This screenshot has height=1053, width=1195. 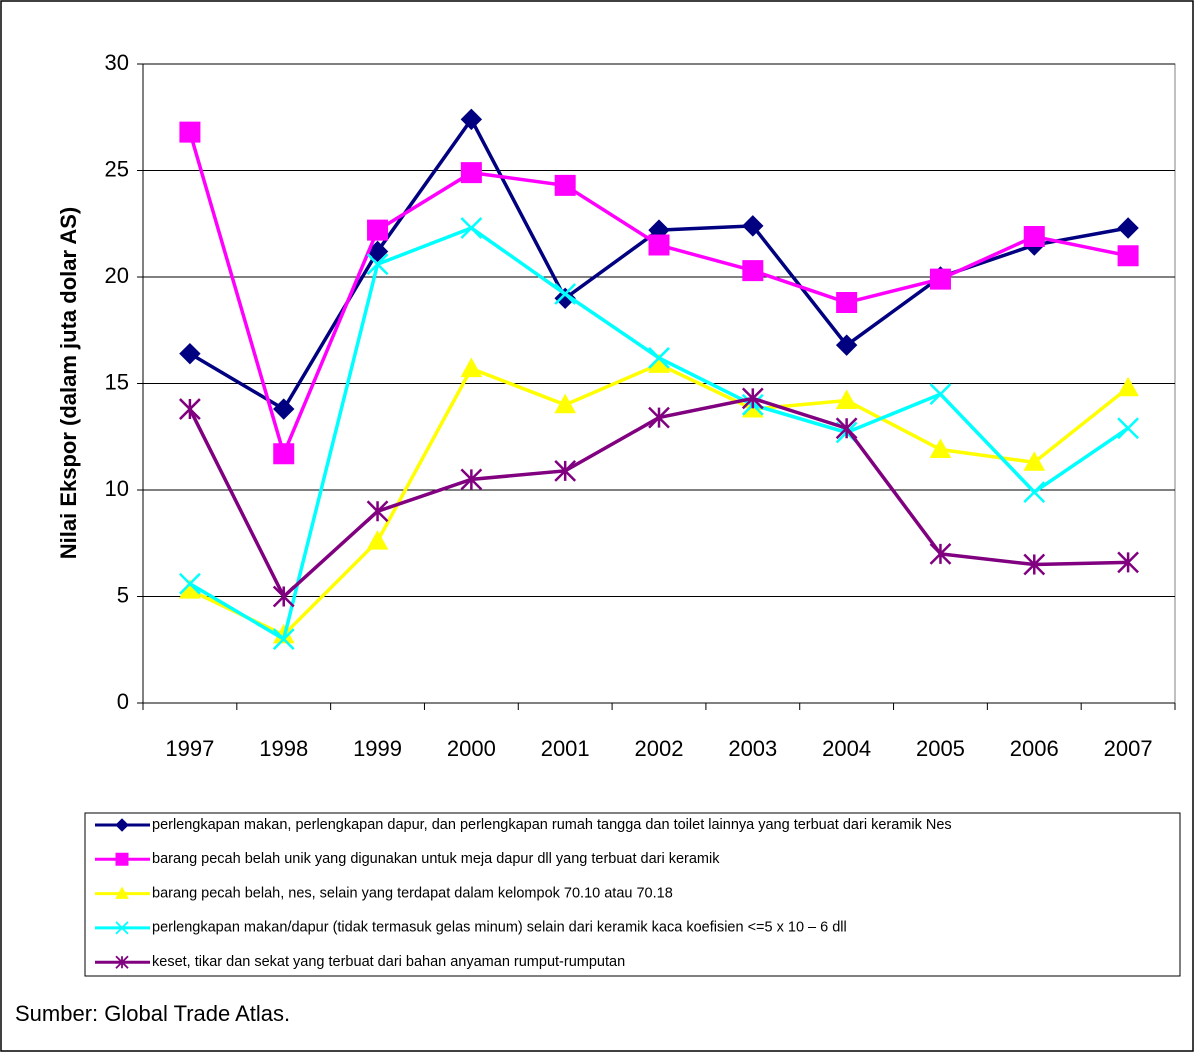 What do you see at coordinates (117, 381) in the screenshot?
I see `y-tick-label: 15` at bounding box center [117, 381].